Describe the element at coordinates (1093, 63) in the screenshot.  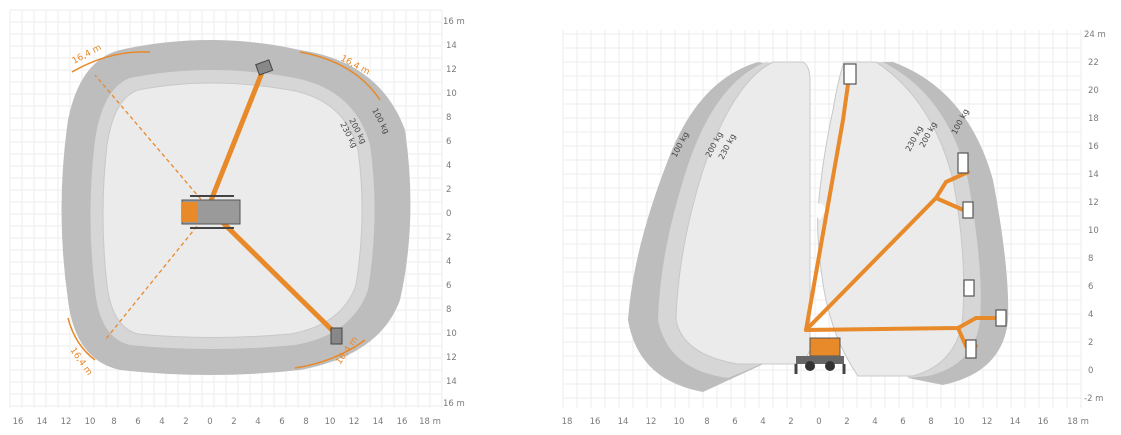
I see `y-tick: 22` at that location.